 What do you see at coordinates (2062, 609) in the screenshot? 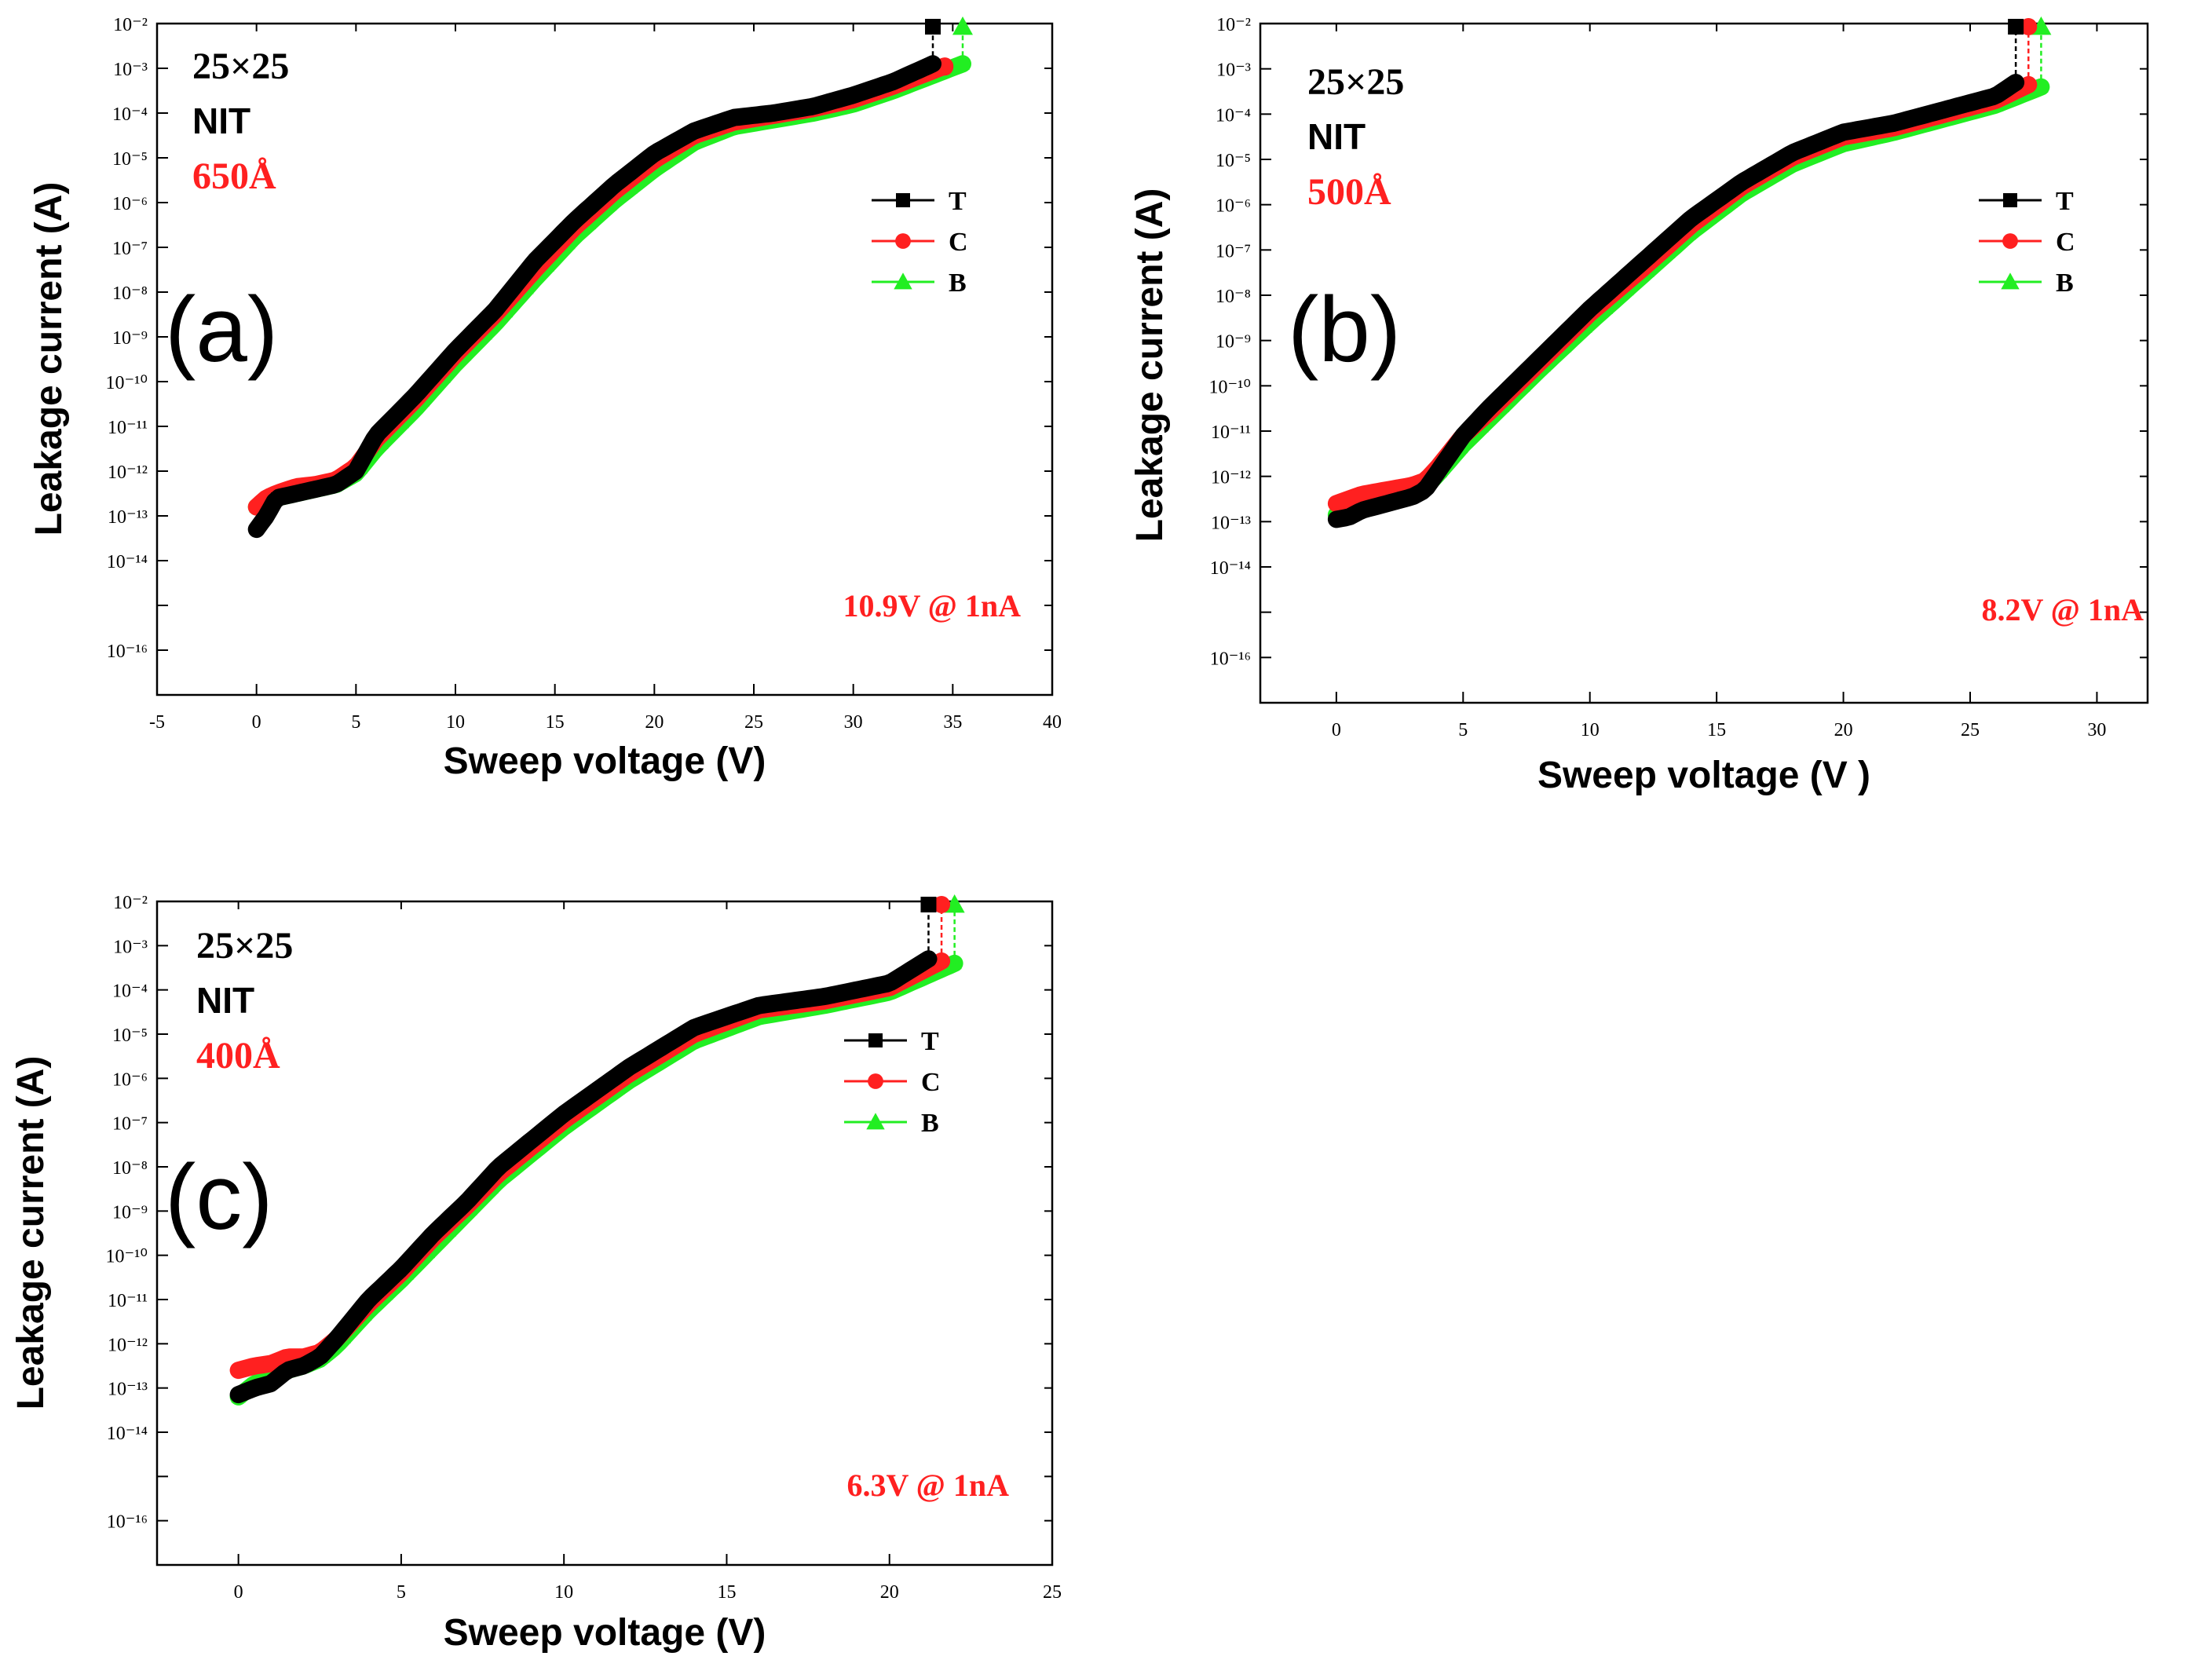
I see `threshold-result-label: 8.2V @ 1nA` at bounding box center [2062, 609].